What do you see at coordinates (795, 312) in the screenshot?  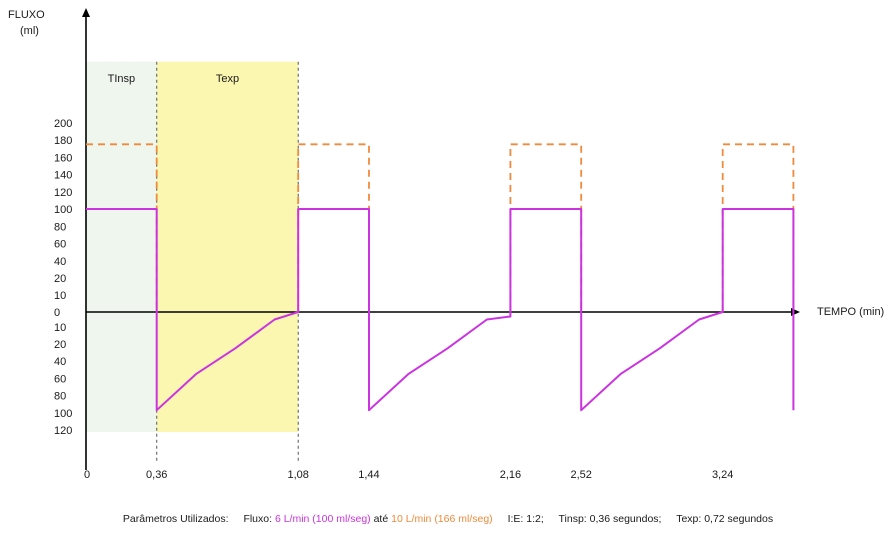 I see `x-axis-arrow` at bounding box center [795, 312].